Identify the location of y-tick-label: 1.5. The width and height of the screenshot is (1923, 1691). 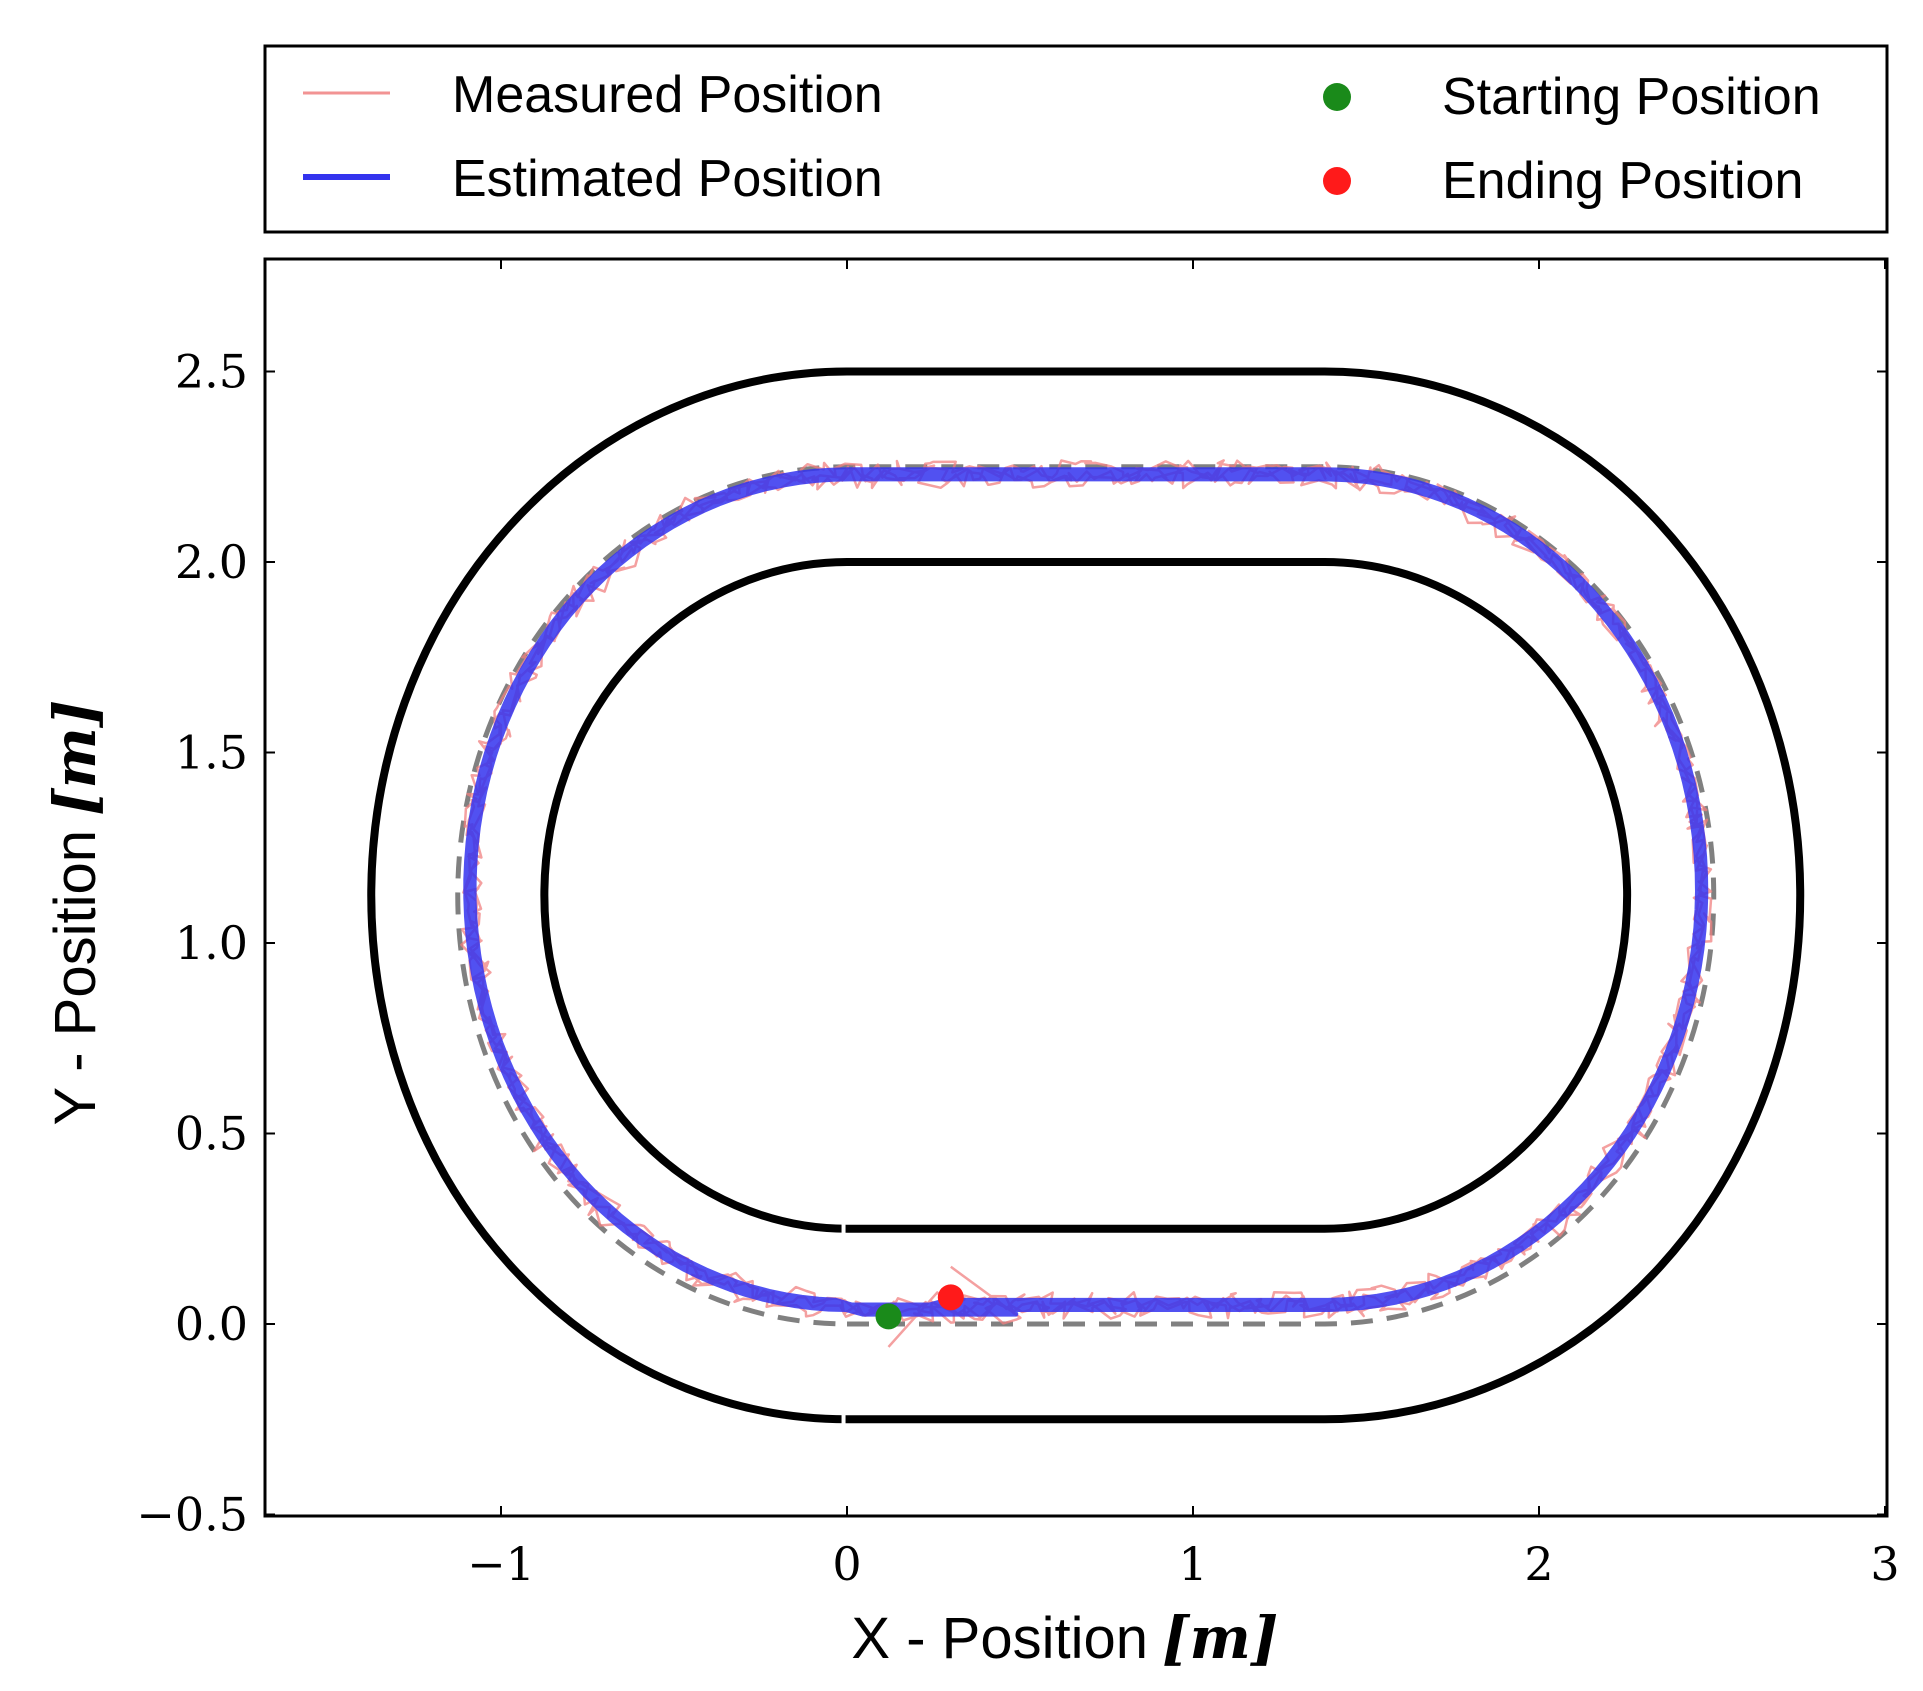
(211, 753).